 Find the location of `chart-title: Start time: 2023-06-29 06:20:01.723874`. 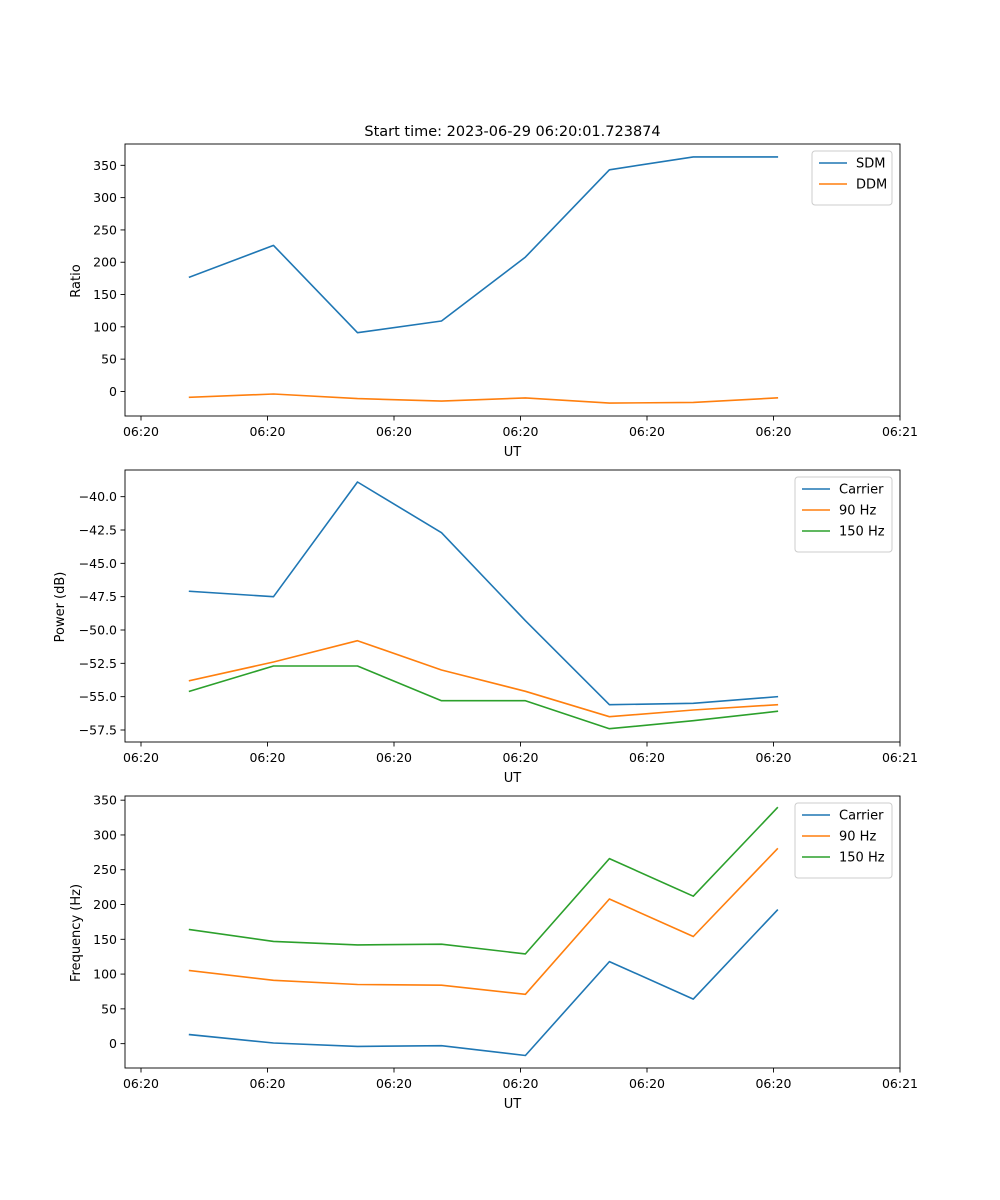

chart-title: Start time: 2023-06-29 06:20:01.723874 is located at coordinates (512, 132).